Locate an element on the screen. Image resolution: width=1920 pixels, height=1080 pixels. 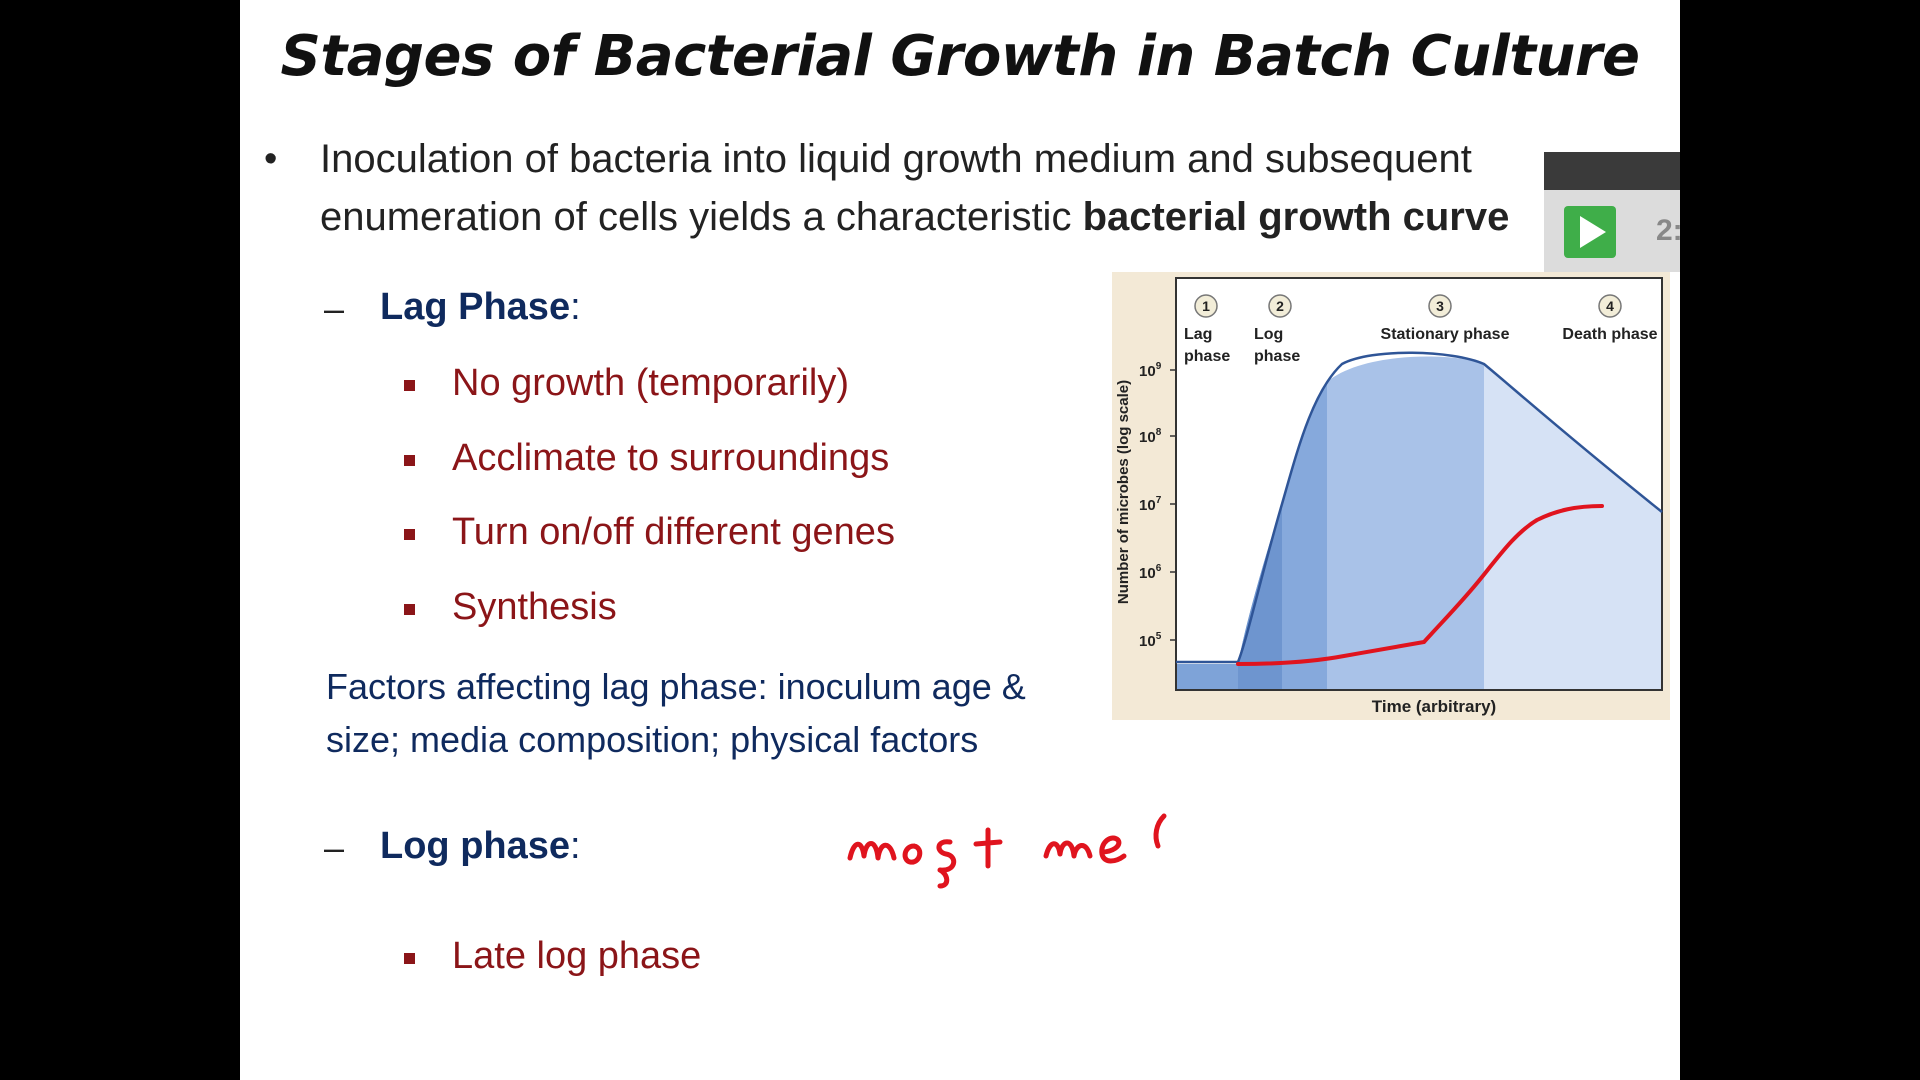
lag-phase-colon: : is located at coordinates (575, 307).